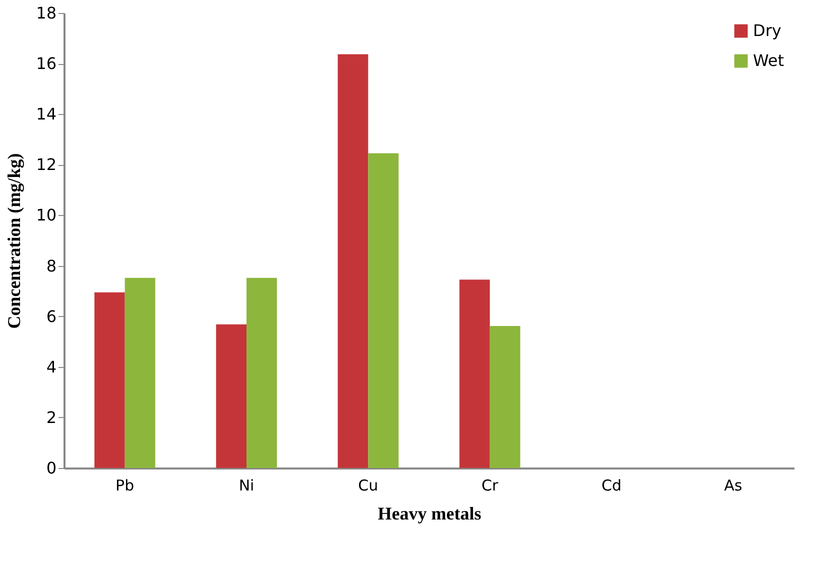 This screenshot has height=573, width=840. I want to click on x-tick-label: Cd, so click(612, 485).